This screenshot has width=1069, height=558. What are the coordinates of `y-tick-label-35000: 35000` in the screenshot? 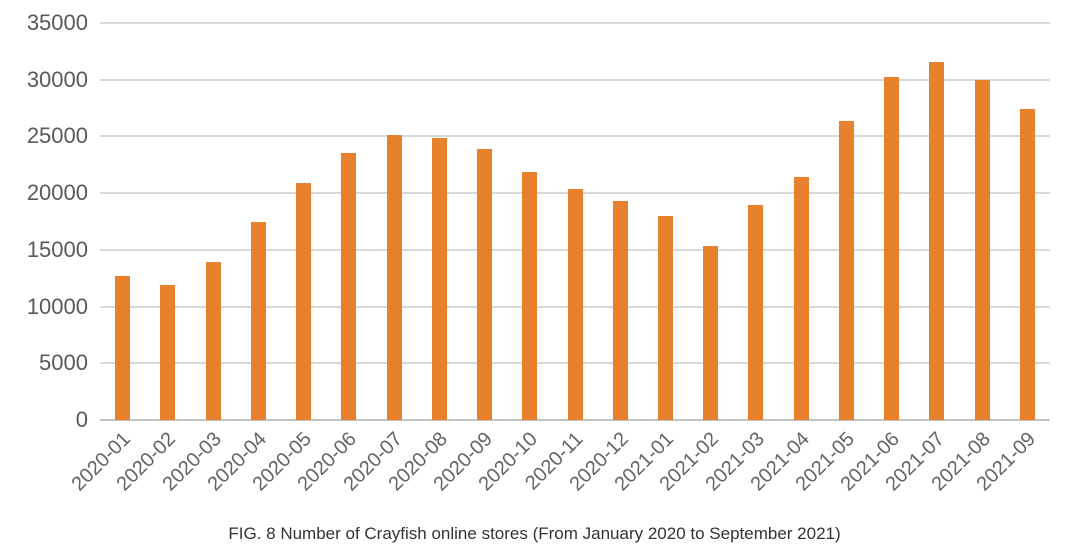 It's located at (57, 22).